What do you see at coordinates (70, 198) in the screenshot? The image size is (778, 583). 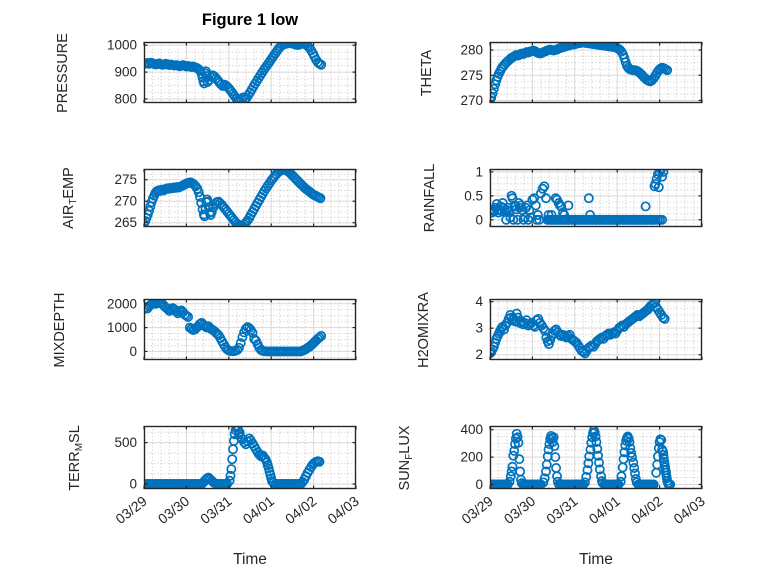 I see `y-axis-label-air-temp: AIRTEMP` at bounding box center [70, 198].